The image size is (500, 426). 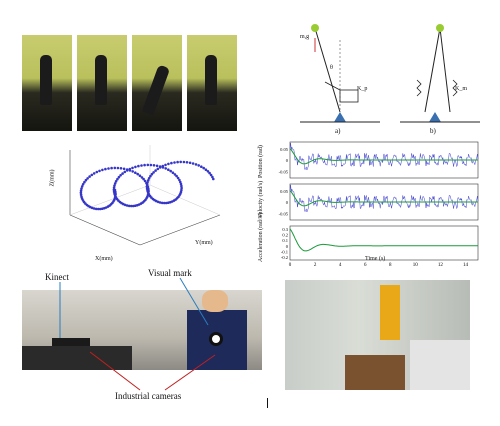 What do you see at coordinates (204, 243) in the screenshot?
I see `y-axis-label: Y(mm)` at bounding box center [204, 243].